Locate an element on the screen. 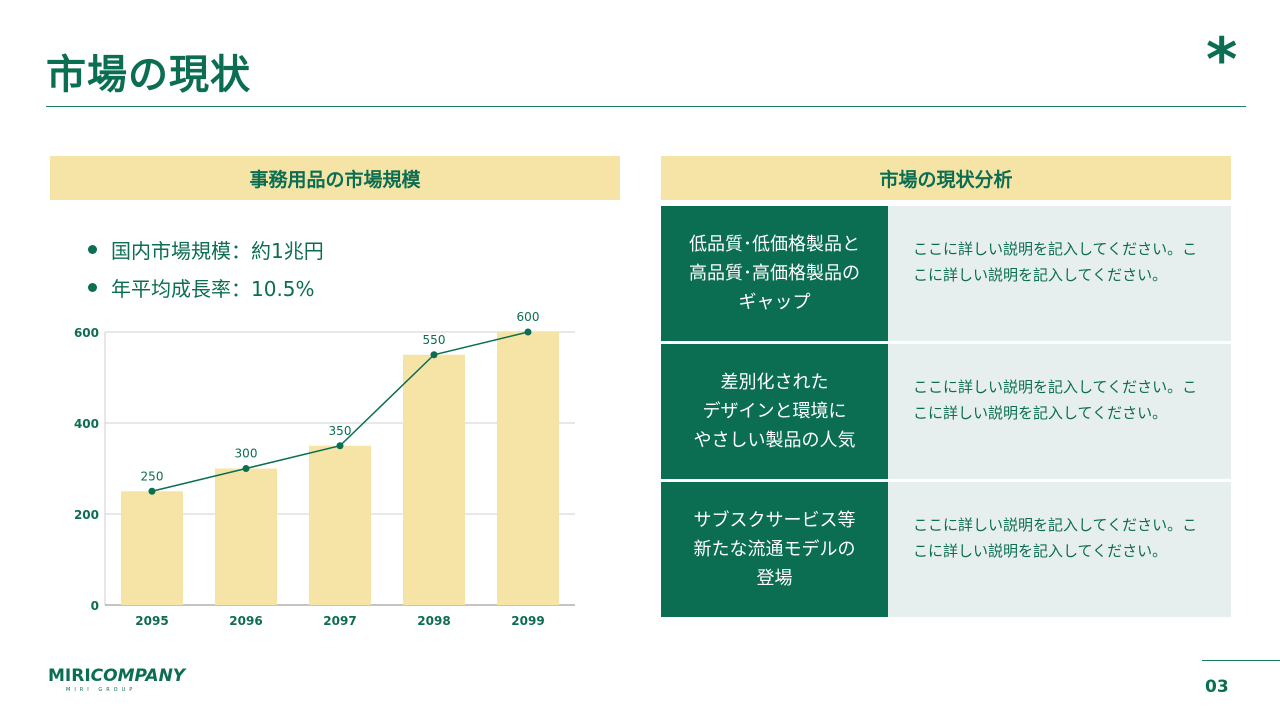  analysis-row-label: サブスクサービス等 新たな流通モデルの 登場 is located at coordinates (774, 549).